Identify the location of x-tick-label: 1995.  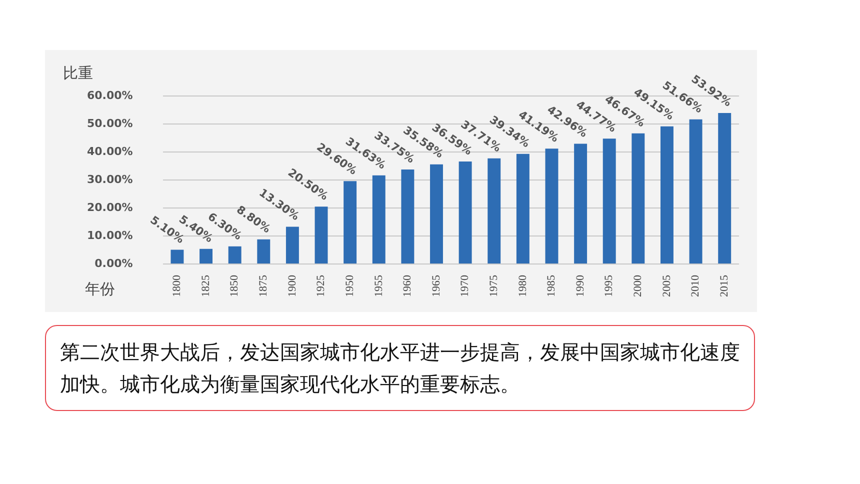
(609, 285).